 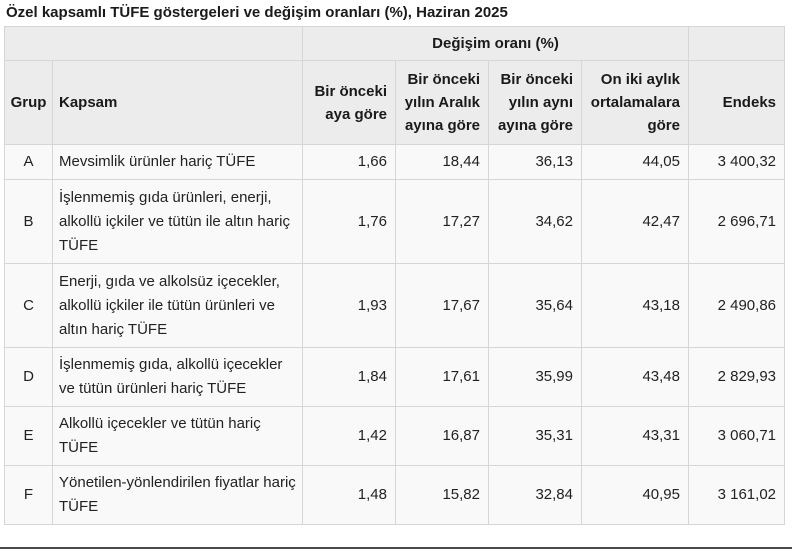 What do you see at coordinates (736, 305) in the screenshot?
I see `cell-endeks: 2 490,86` at bounding box center [736, 305].